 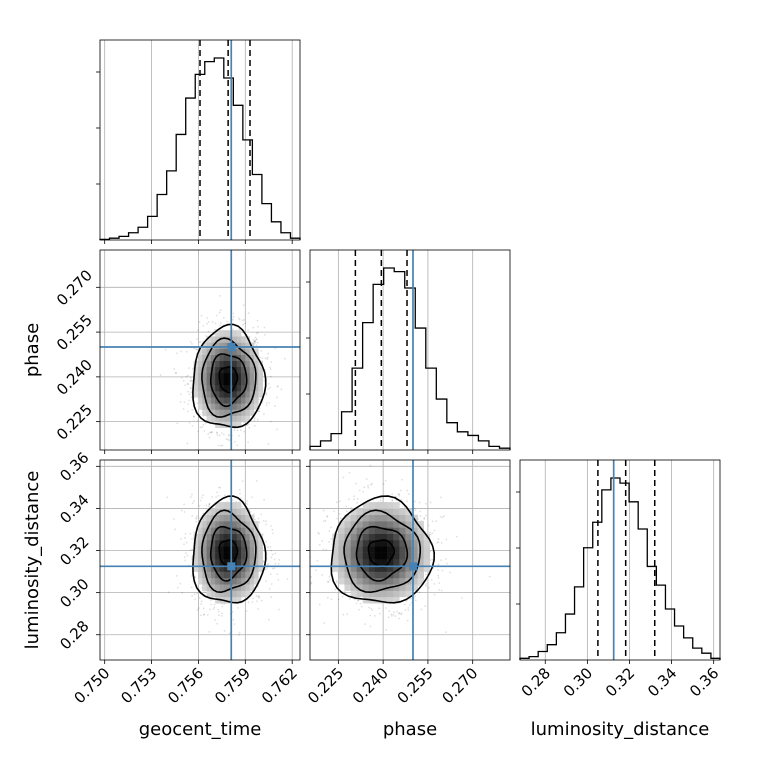 What do you see at coordinates (232, 685) in the screenshot?
I see `x-tick-label: 0.759` at bounding box center [232, 685].